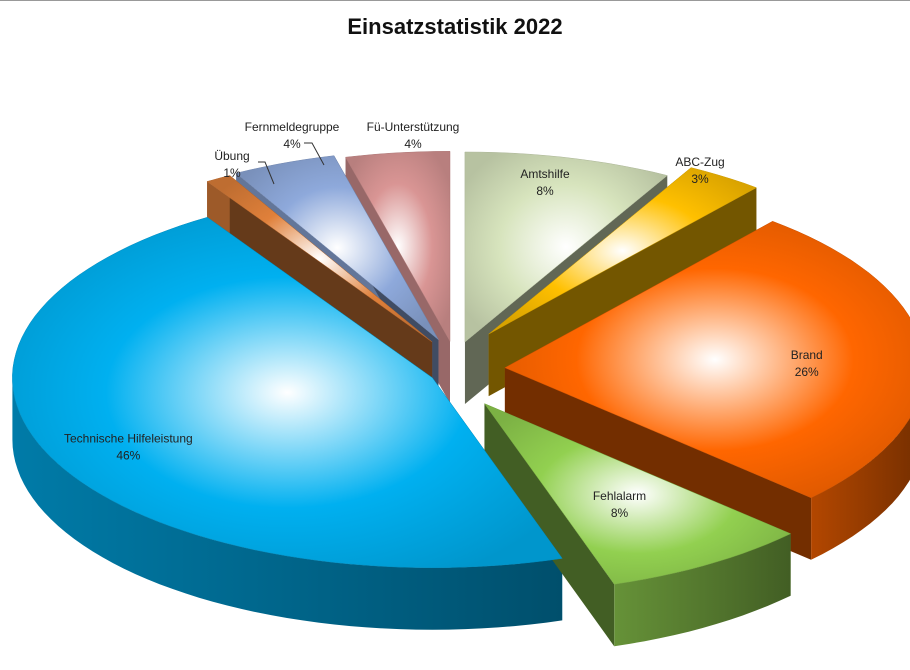 The image size is (910, 670). Describe the element at coordinates (455, 0) in the screenshot. I see `top-border` at that location.